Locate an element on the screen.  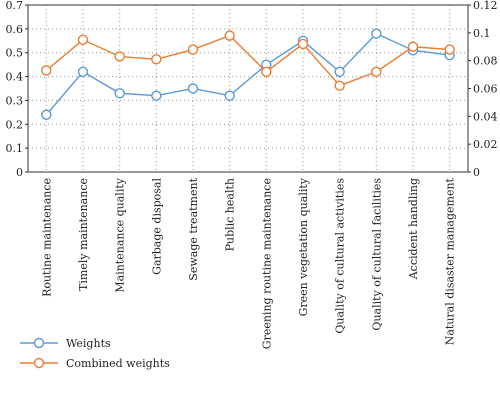
left-tick-label: 0.7 is located at coordinates (15, 6).